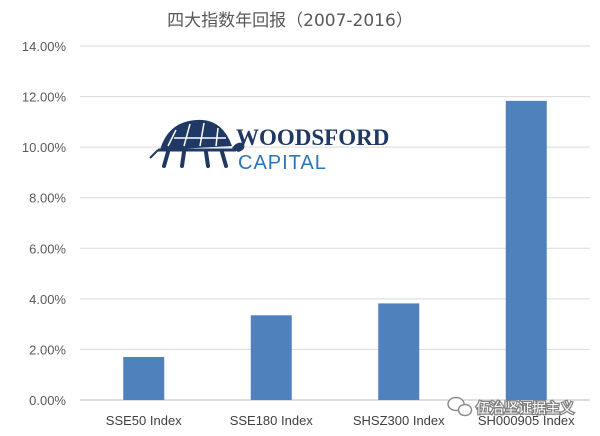 Image resolution: width=600 pixels, height=436 pixels. I want to click on y-tick-label: 0.00%, so click(47, 400).